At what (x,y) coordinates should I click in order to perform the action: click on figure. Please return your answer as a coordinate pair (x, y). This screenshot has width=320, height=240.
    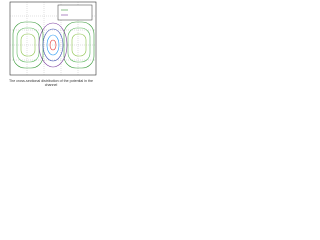
    Looking at the image, I should click on (53, 38).